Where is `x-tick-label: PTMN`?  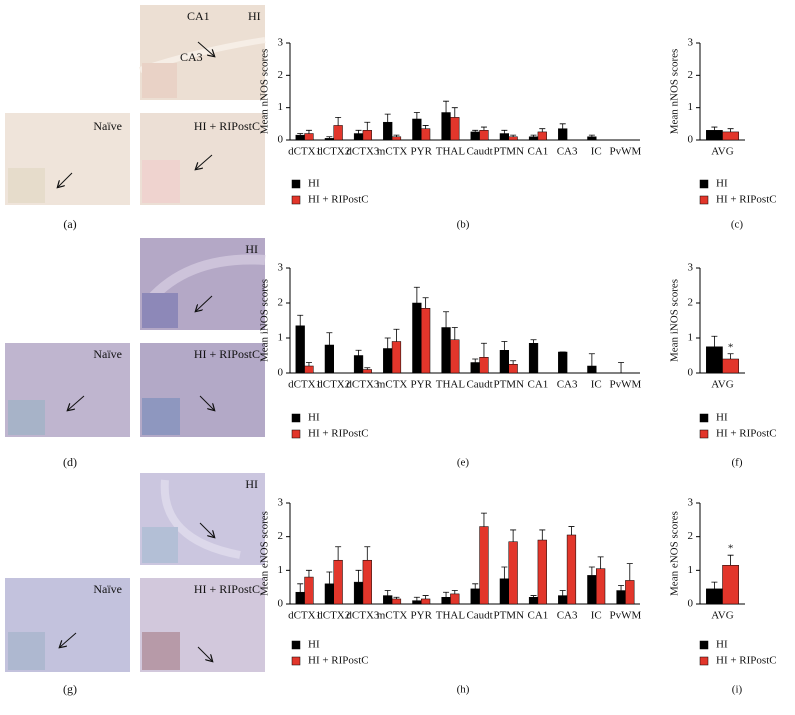 x-tick-label: PTMN is located at coordinates (508, 152).